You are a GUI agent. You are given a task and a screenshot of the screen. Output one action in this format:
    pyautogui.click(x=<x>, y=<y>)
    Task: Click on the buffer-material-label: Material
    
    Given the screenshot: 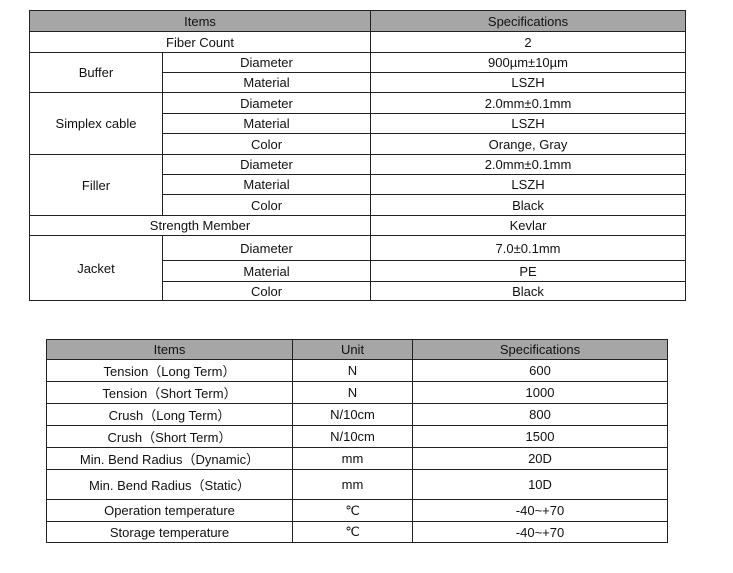 What is the action you would take?
    pyautogui.click(x=266, y=82)
    